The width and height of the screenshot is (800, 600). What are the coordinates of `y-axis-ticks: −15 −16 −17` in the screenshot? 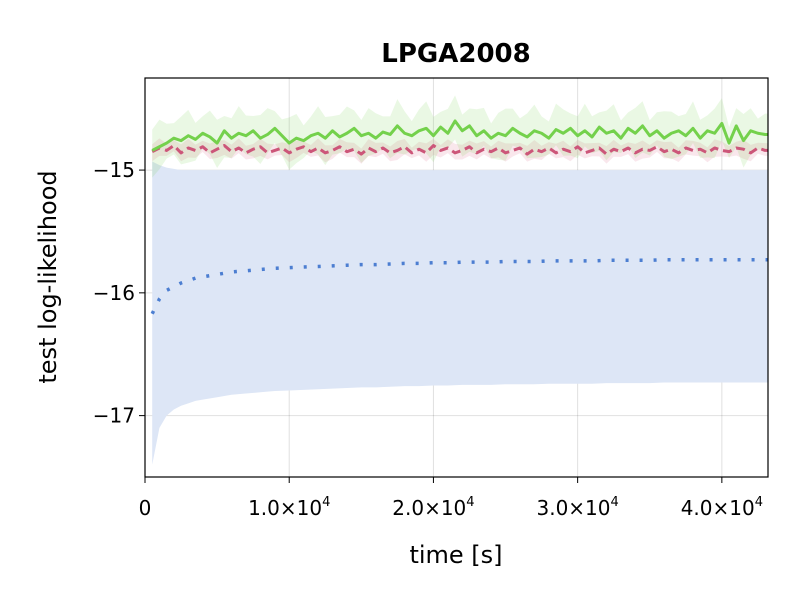 It's located at (119, 293).